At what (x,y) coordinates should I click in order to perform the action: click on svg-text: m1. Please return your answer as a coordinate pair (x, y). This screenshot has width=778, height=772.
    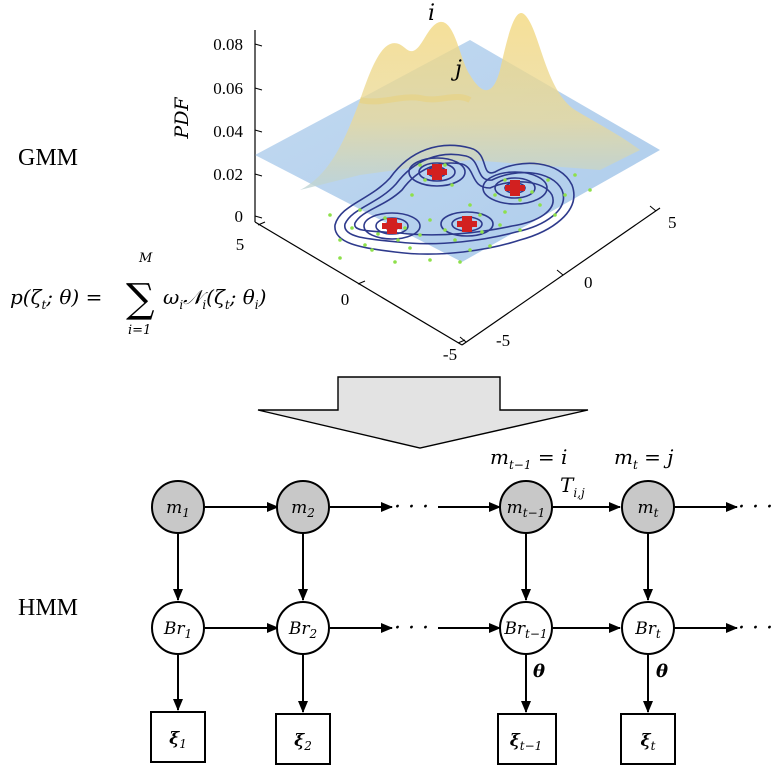
    Looking at the image, I should click on (178, 509).